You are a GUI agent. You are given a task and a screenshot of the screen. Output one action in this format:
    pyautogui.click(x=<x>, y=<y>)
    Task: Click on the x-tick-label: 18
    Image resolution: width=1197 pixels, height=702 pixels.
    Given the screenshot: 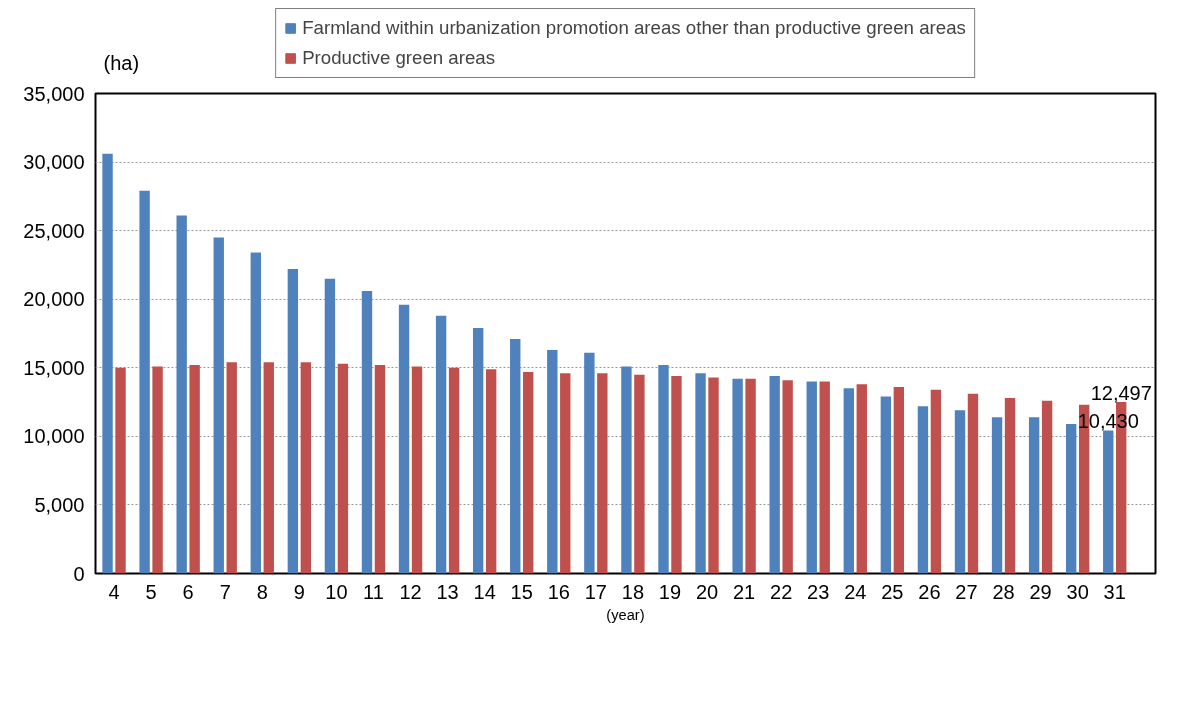 What is the action you would take?
    pyautogui.click(x=633, y=591)
    